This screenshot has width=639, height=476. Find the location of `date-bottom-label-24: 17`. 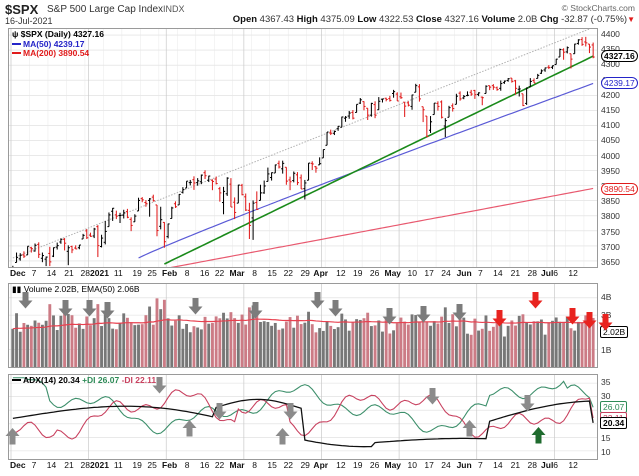

date-bottom-label-24: 17 is located at coordinates (429, 465).